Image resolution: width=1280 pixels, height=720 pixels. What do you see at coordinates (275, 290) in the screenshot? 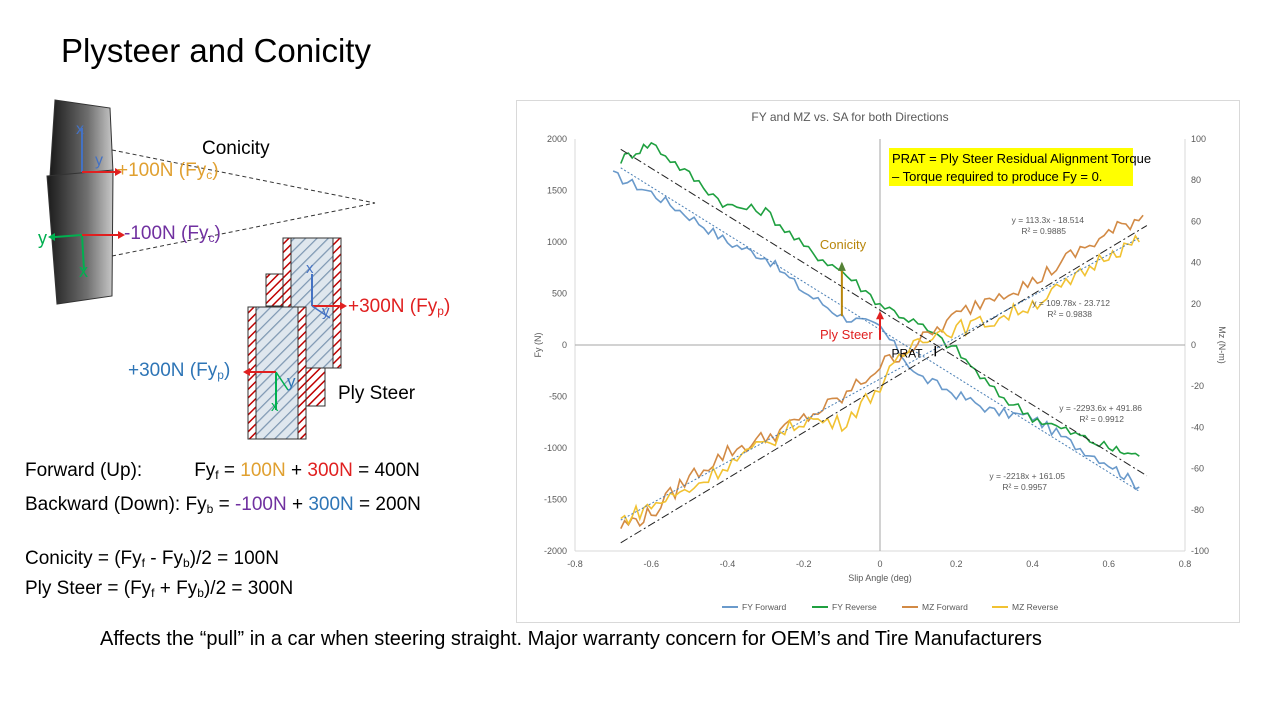
I see `ply-tire-upper-stripe-back` at bounding box center [275, 290].